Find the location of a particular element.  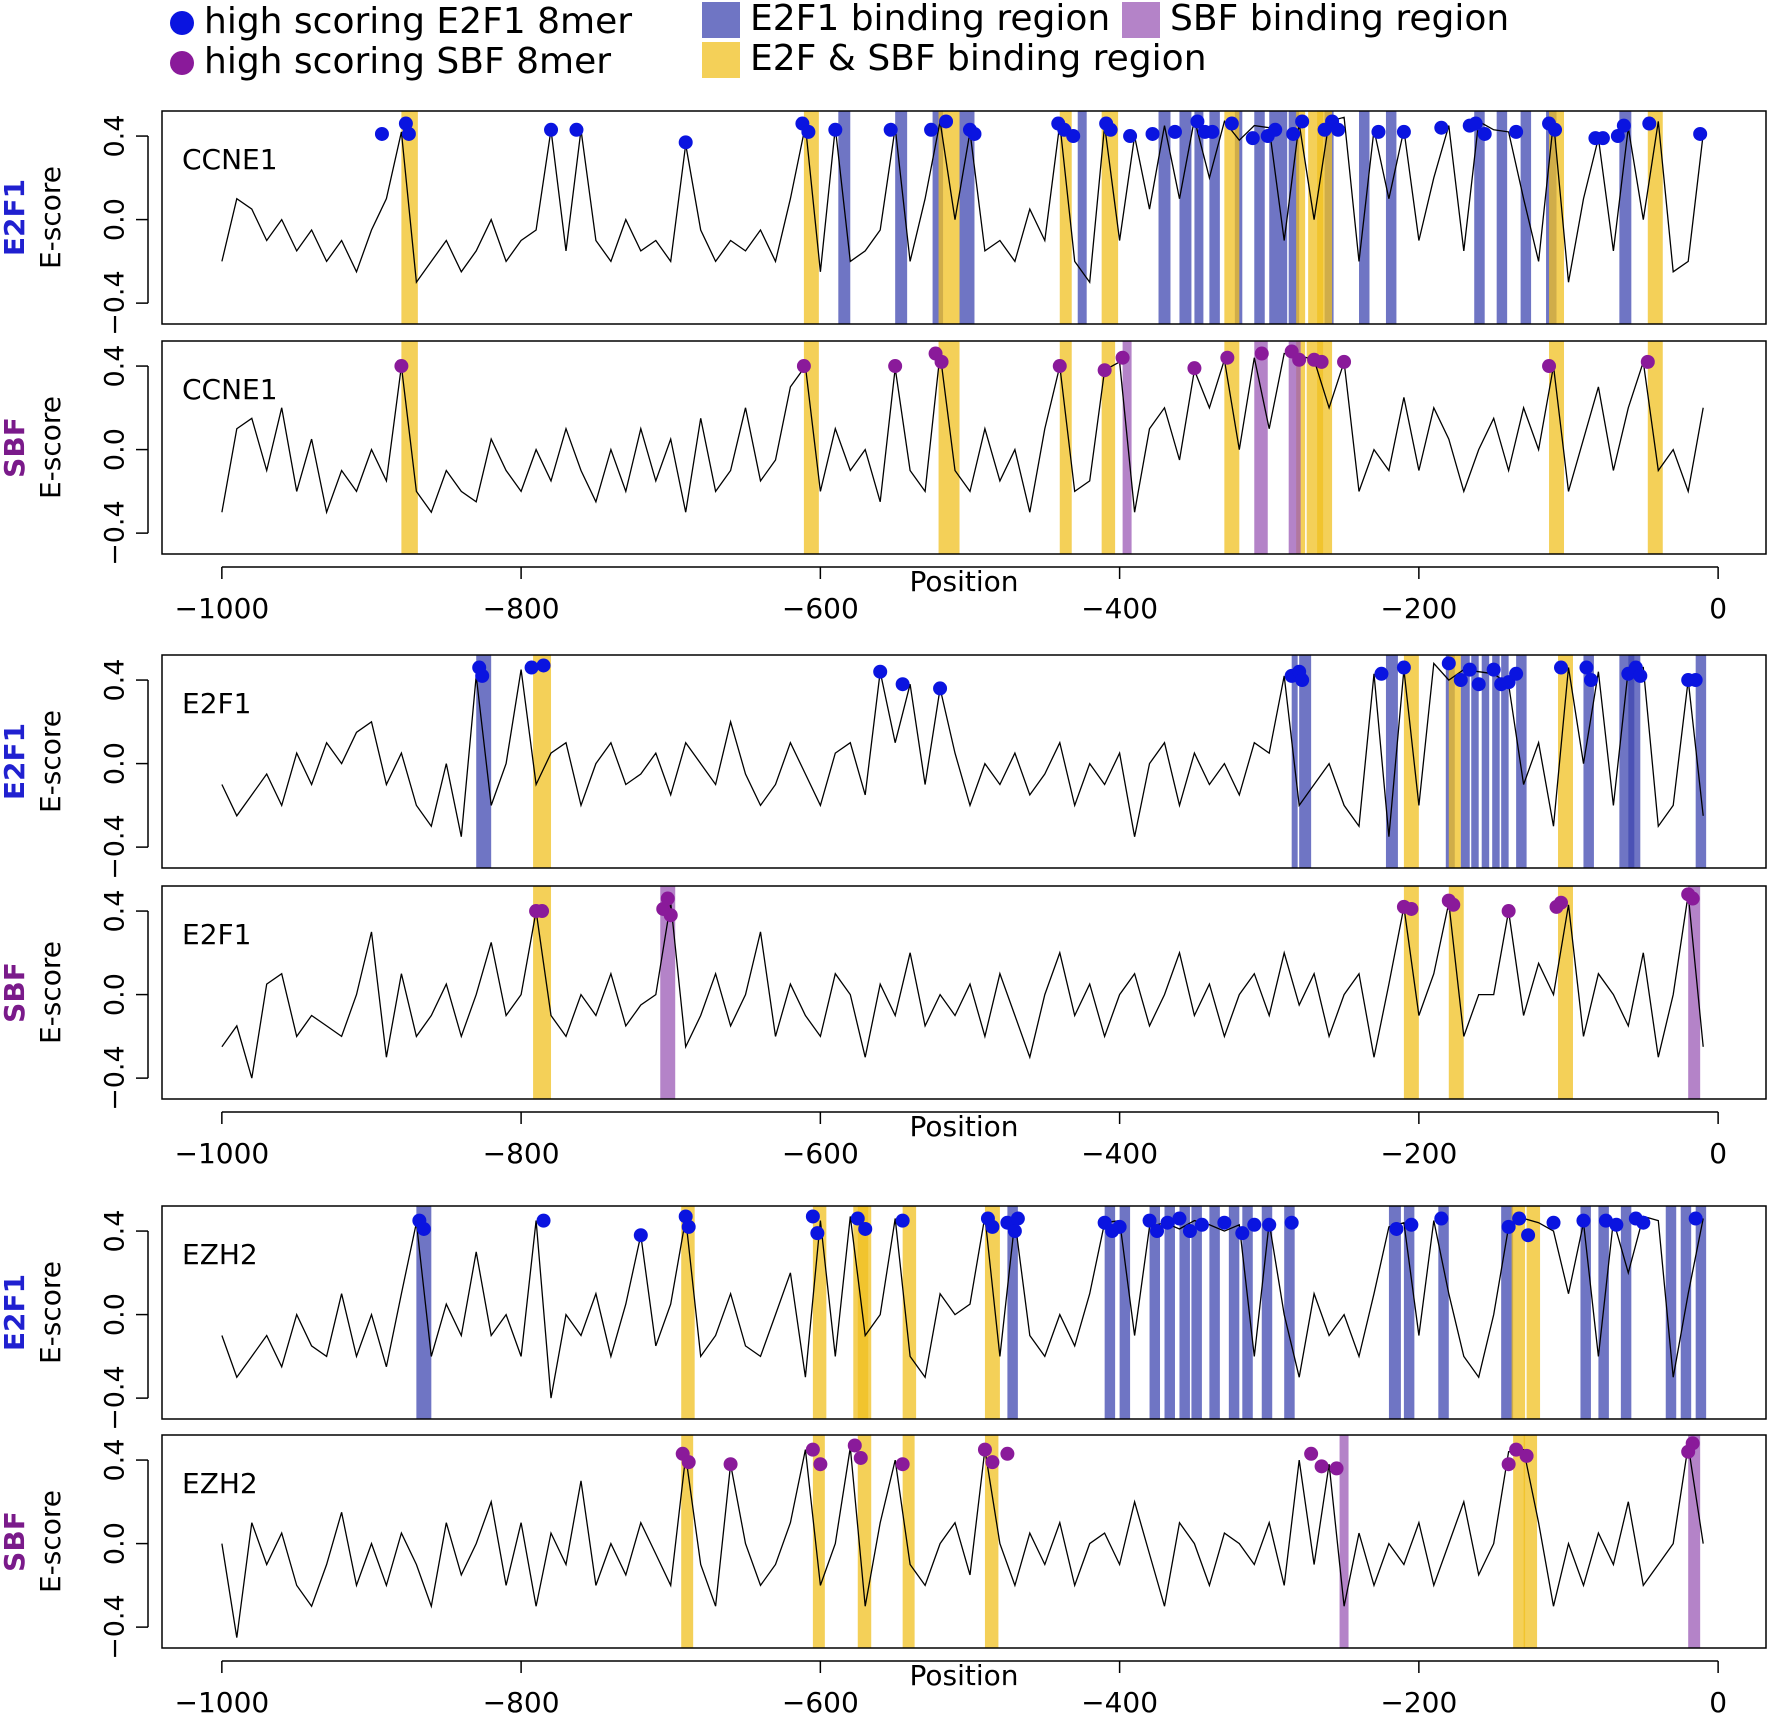

y-tick-label: 0.4 is located at coordinates (115, 911).